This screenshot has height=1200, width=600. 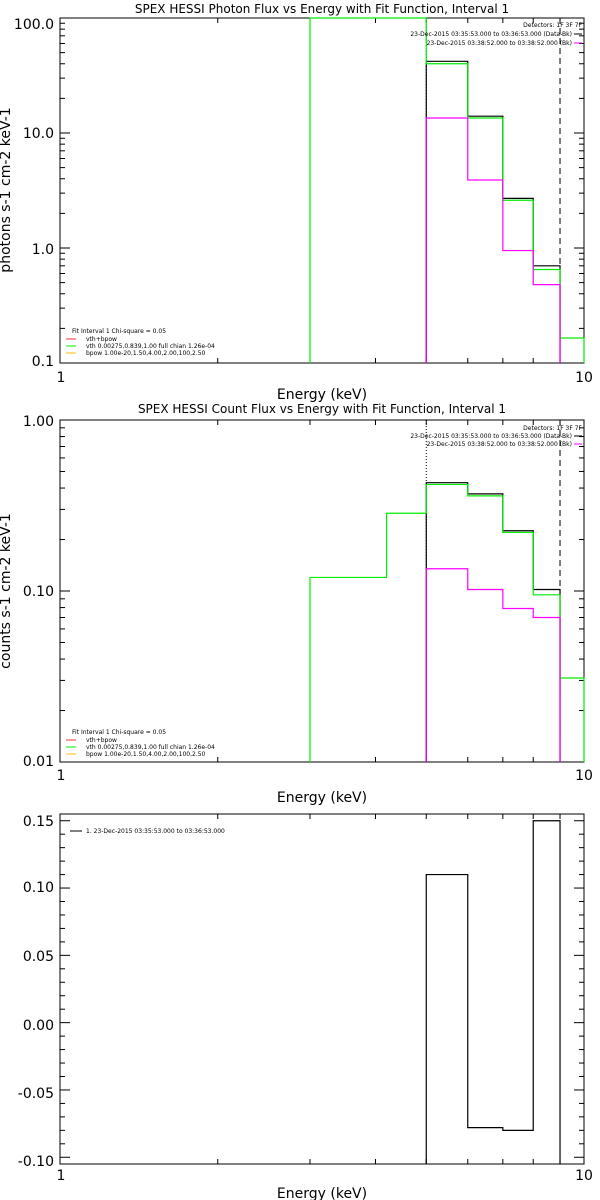 I want to click on photon-series-bk, so click(x=493, y=240).